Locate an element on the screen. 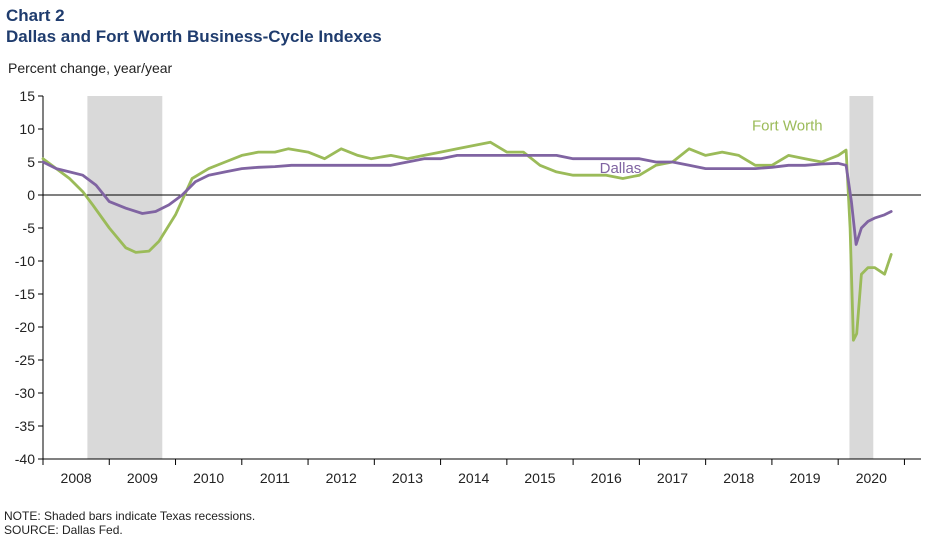  source-note: SOURCE: Dallas Fed. is located at coordinates (63, 530).